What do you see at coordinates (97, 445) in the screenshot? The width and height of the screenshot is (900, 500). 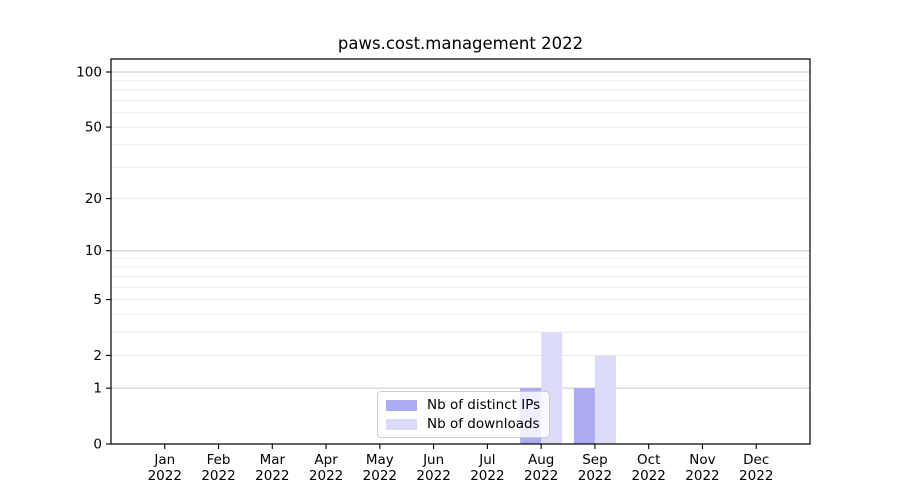 I see `y-tick-label: 0` at bounding box center [97, 445].